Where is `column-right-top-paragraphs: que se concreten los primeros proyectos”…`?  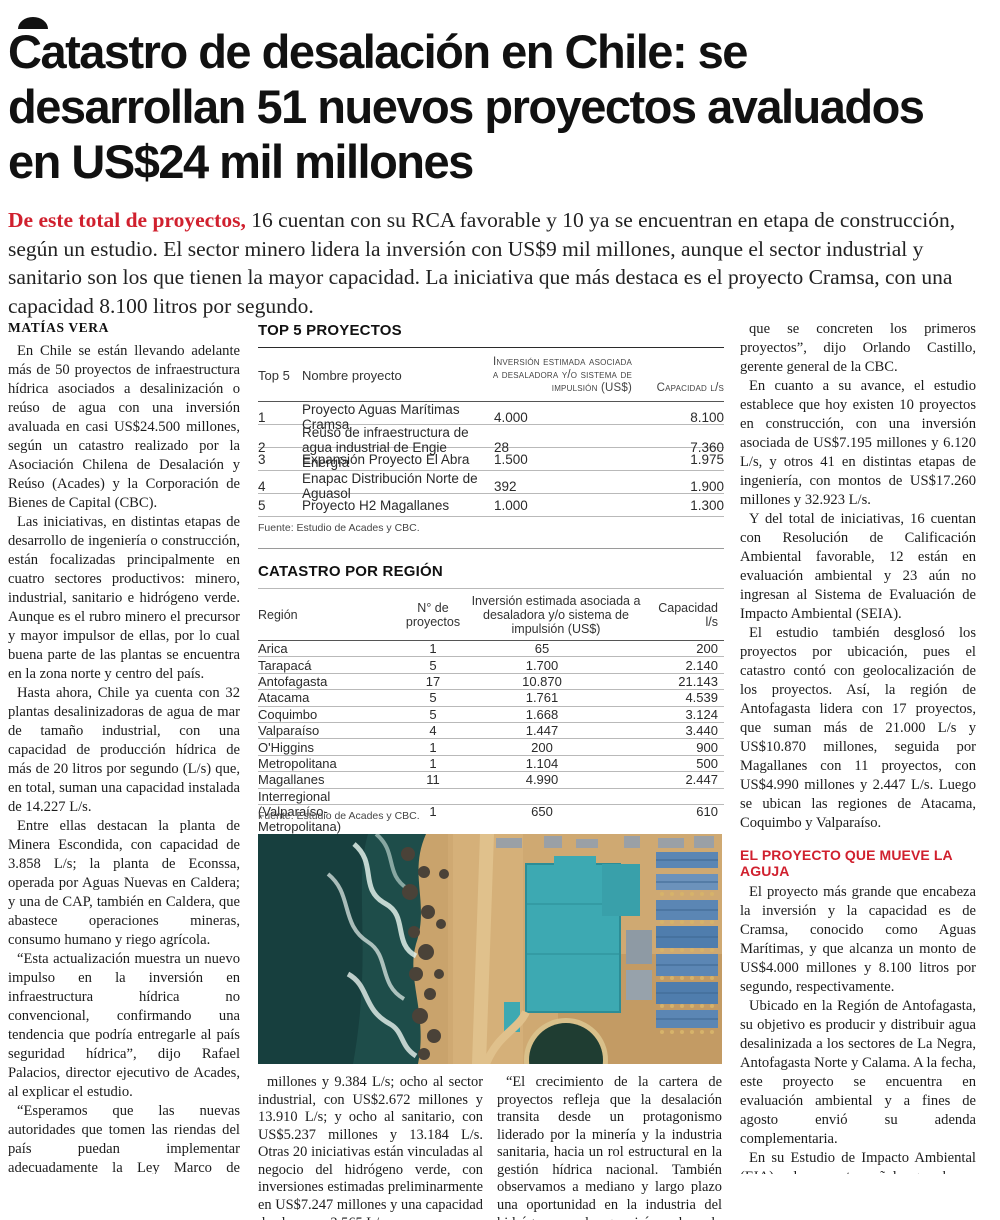
column-right-top-paragraphs: que se concreten los primeros proyectos”… is located at coordinates (858, 576).